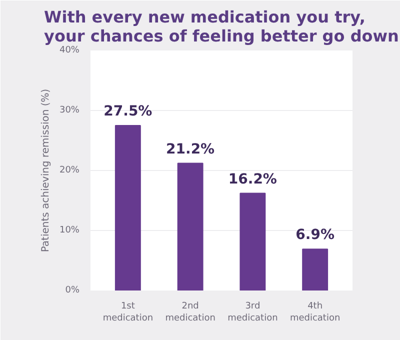  What do you see at coordinates (69, 51) in the screenshot?
I see `y-tick-label: 40%` at bounding box center [69, 51].